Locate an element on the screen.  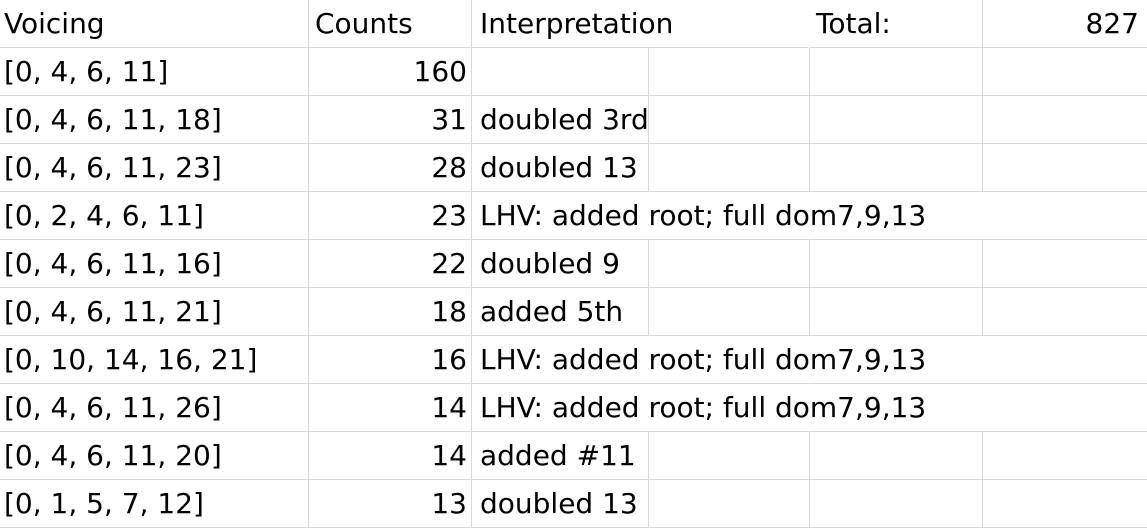
interpretation-cell: doubled 9 is located at coordinates (560, 264).